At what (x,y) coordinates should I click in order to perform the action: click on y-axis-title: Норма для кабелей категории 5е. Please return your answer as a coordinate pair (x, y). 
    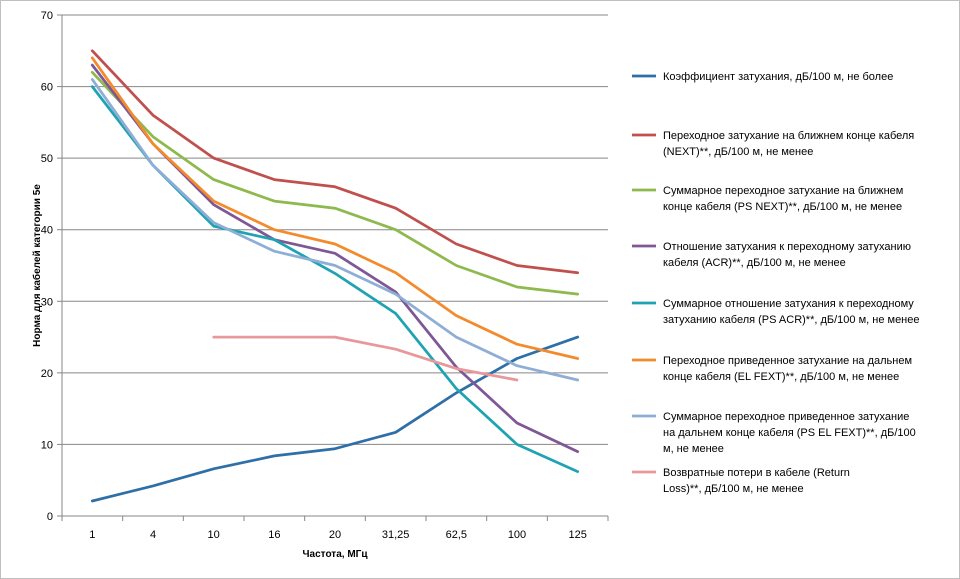
    Looking at the image, I should click on (37, 265).